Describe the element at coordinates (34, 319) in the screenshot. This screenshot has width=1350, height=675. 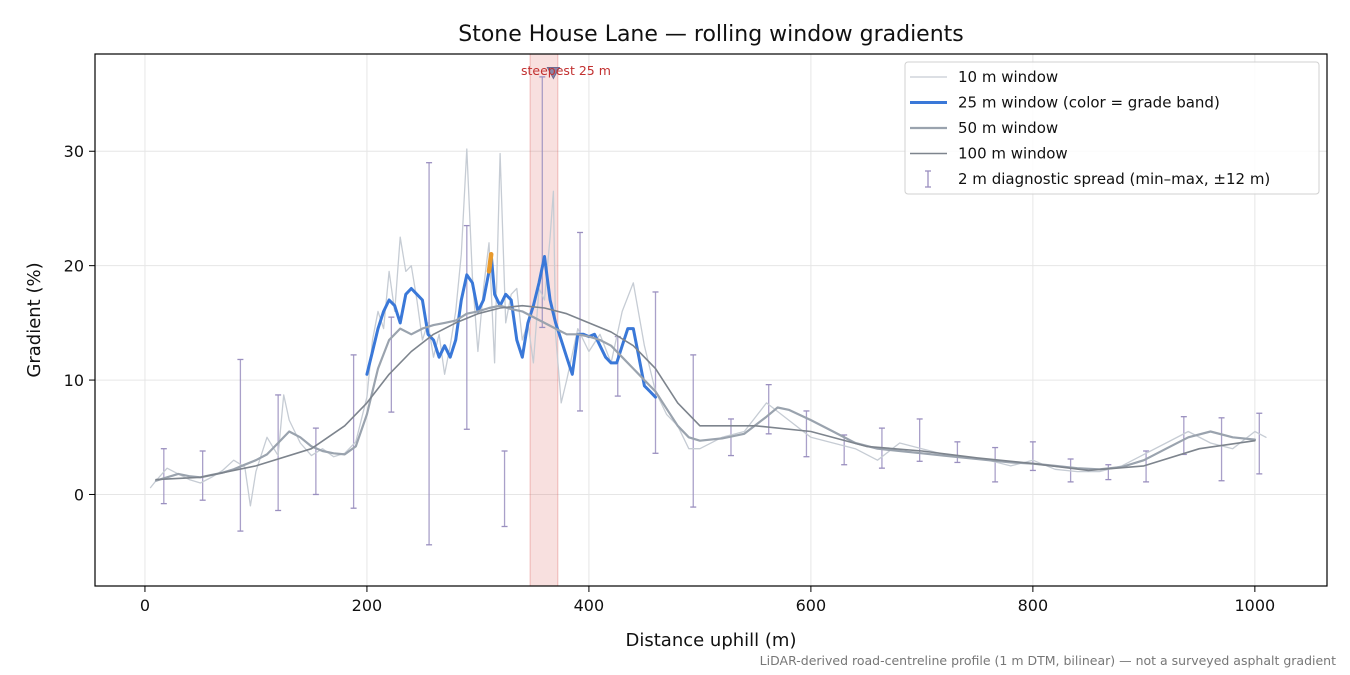
I see `y-axis-label: Gradient (%)` at that location.